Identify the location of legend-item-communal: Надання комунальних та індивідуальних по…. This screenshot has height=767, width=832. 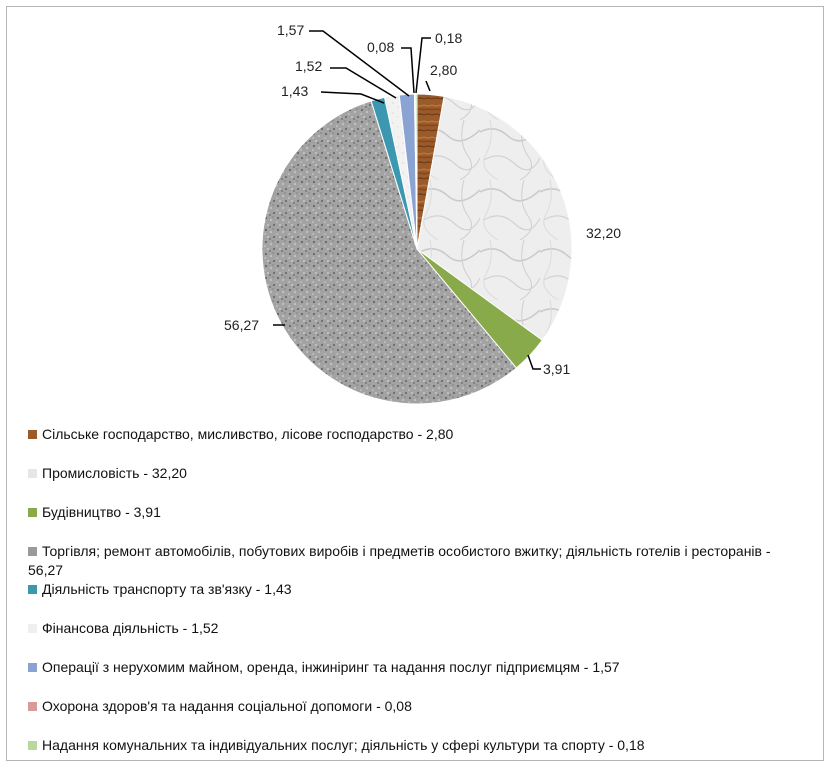
(408, 745).